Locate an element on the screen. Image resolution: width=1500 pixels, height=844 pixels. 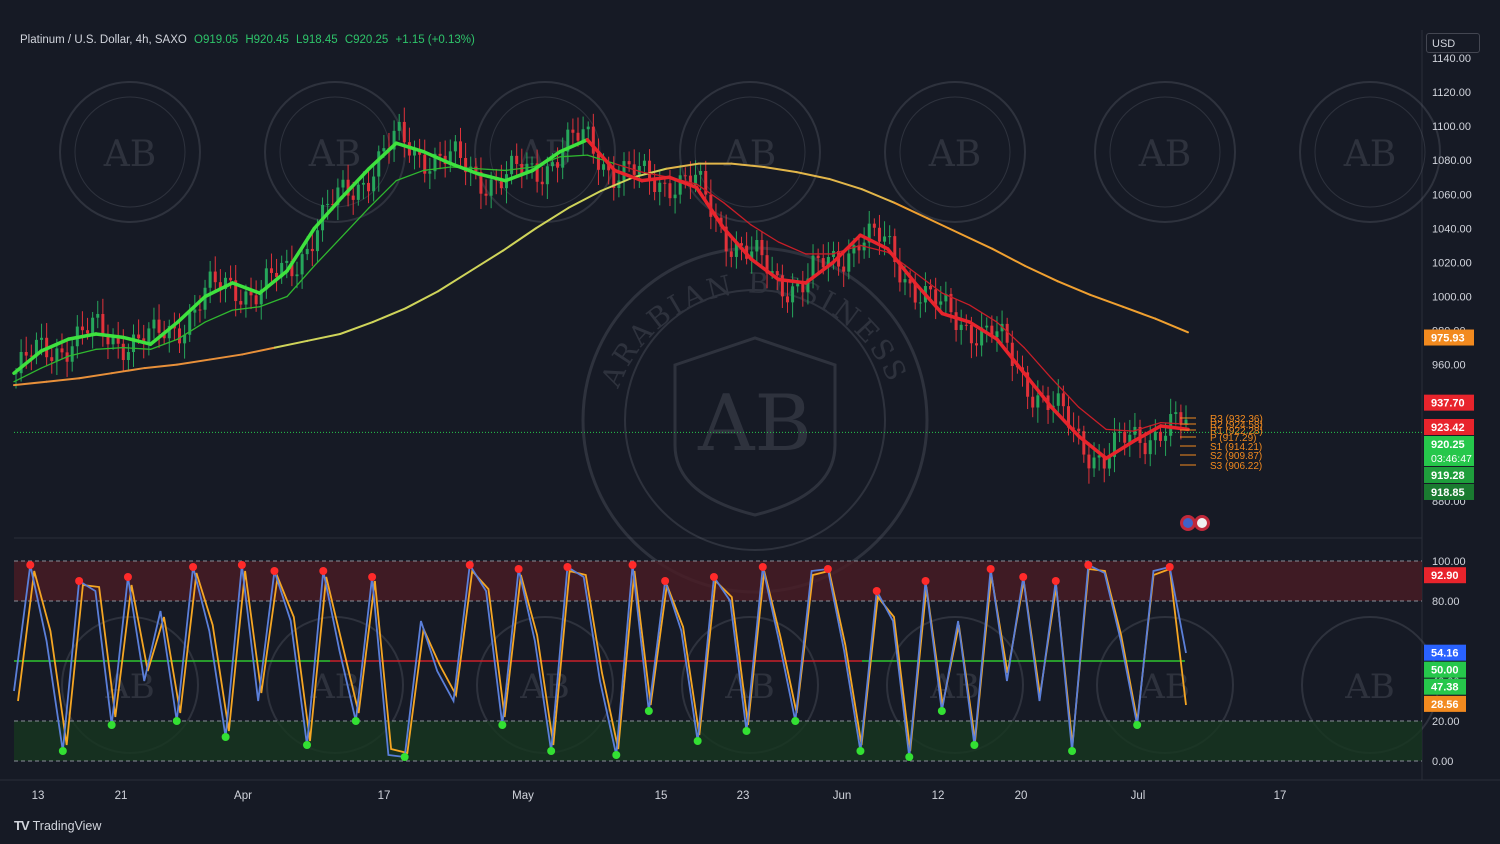
price-tick-label: 1100.00 is located at coordinates (1451, 127).